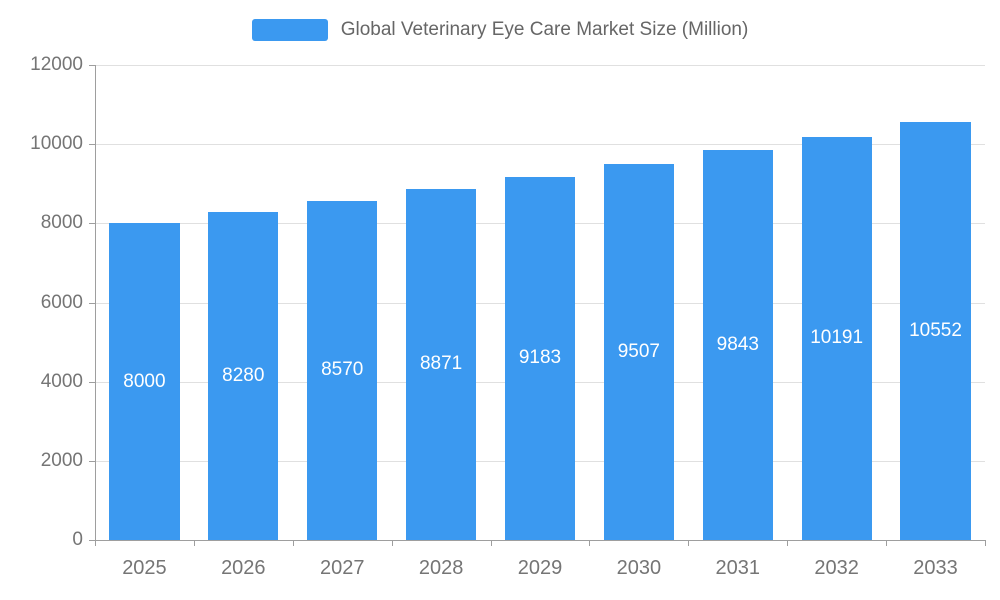  I want to click on y-axis-line, so click(95, 303).